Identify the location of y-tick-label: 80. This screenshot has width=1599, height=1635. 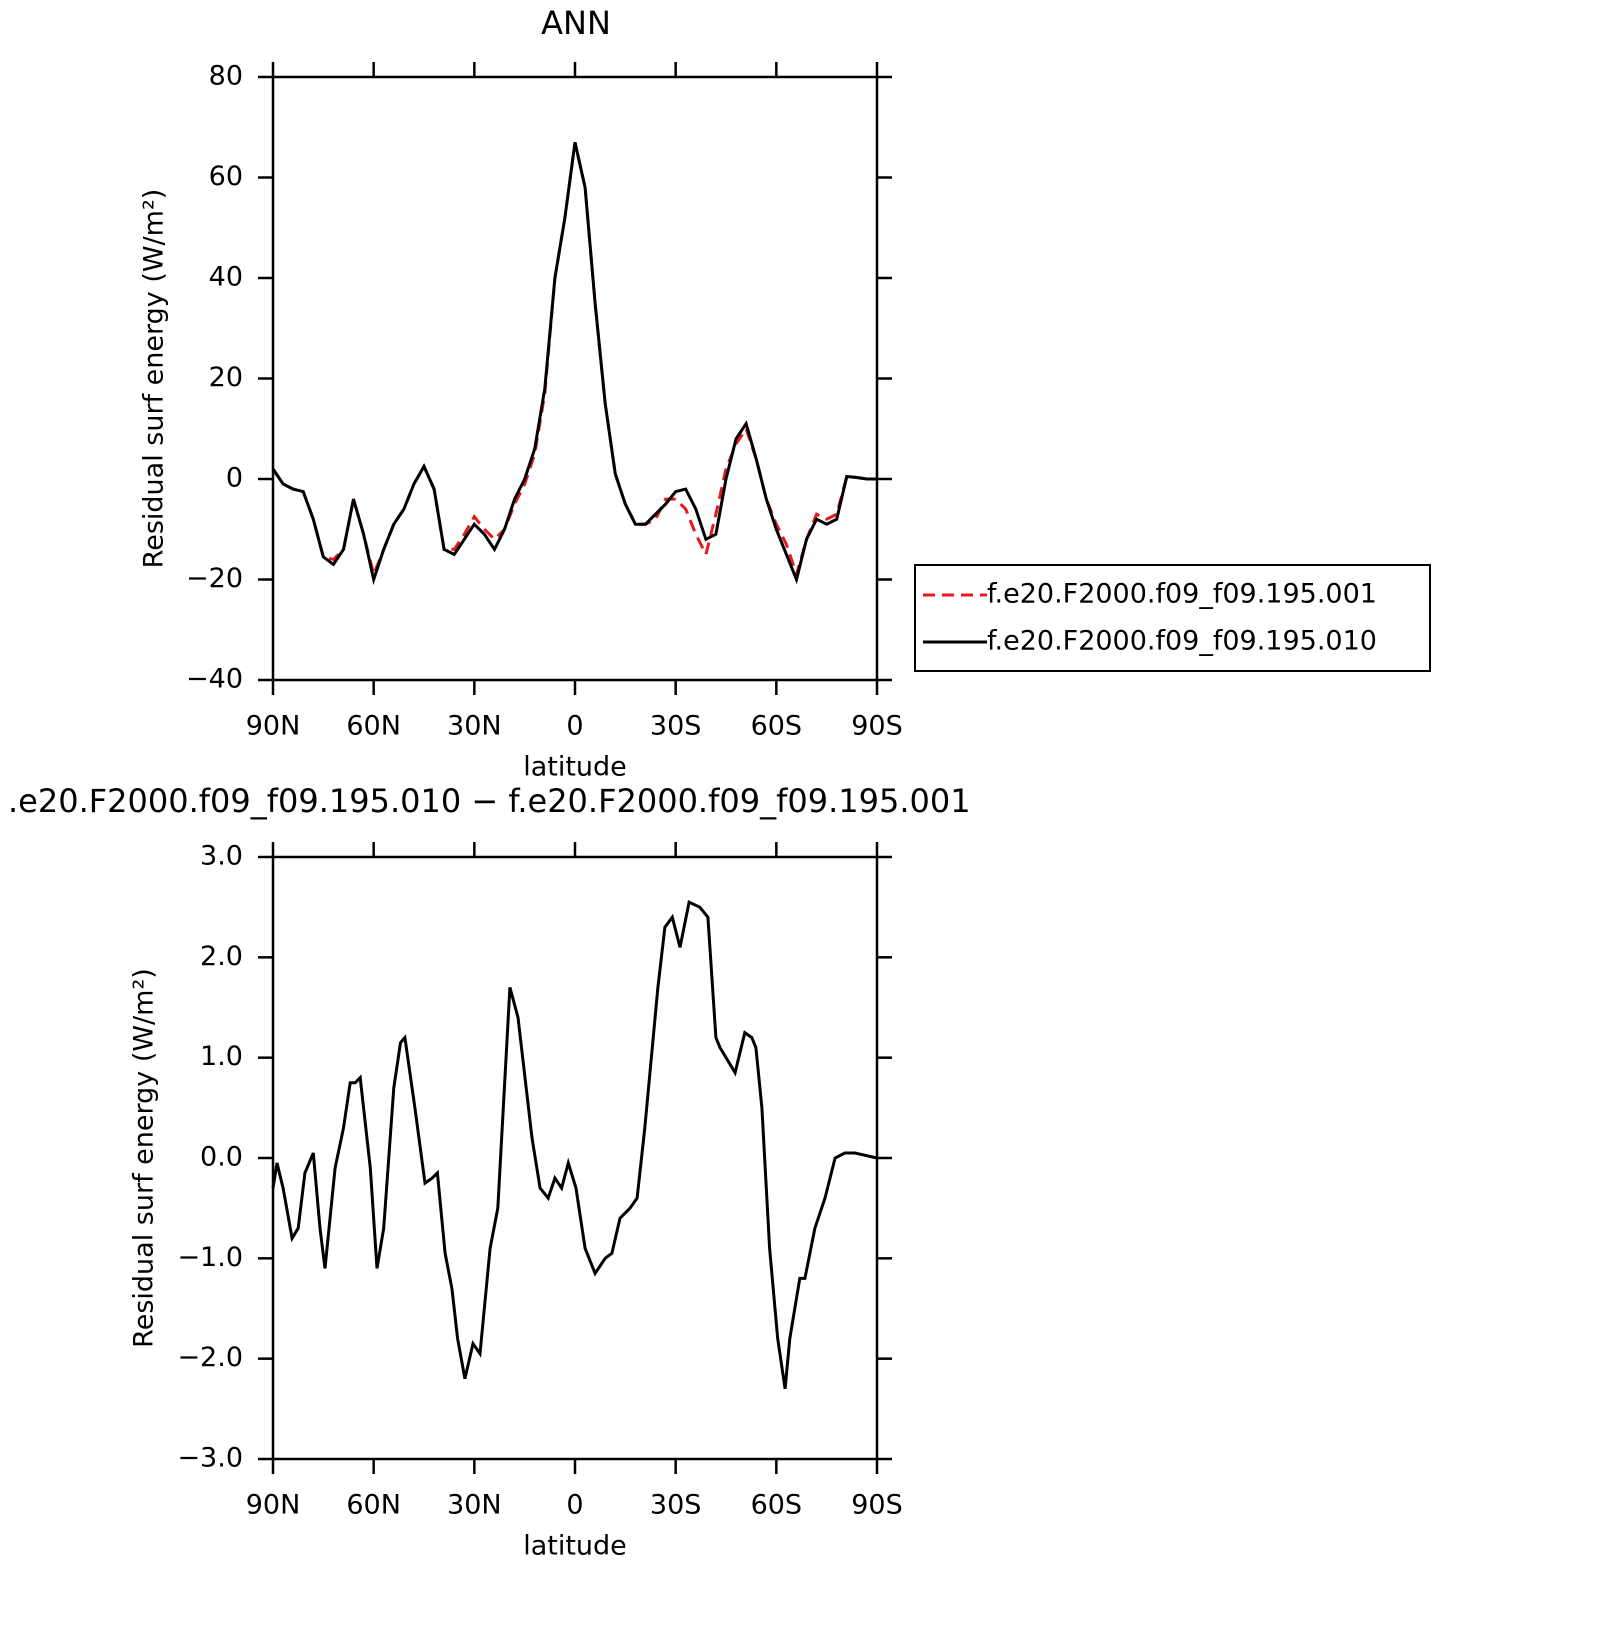
(226, 76).